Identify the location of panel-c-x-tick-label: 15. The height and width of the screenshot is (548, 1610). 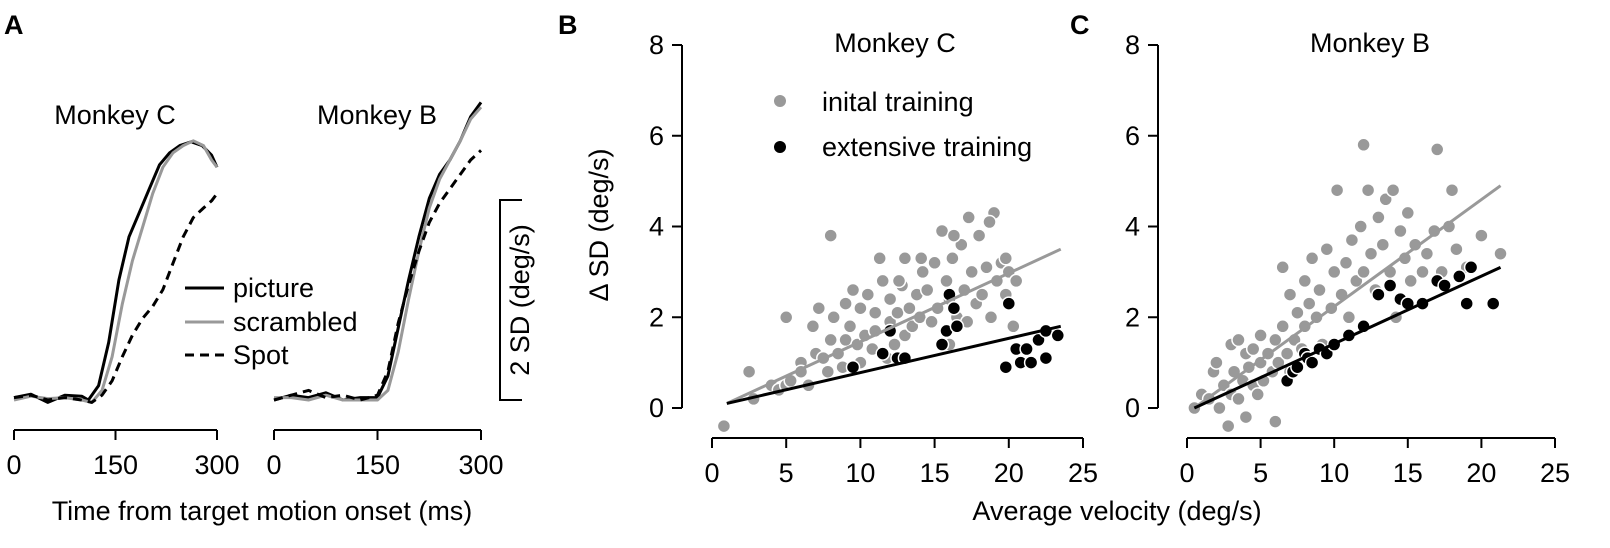
(1408, 473).